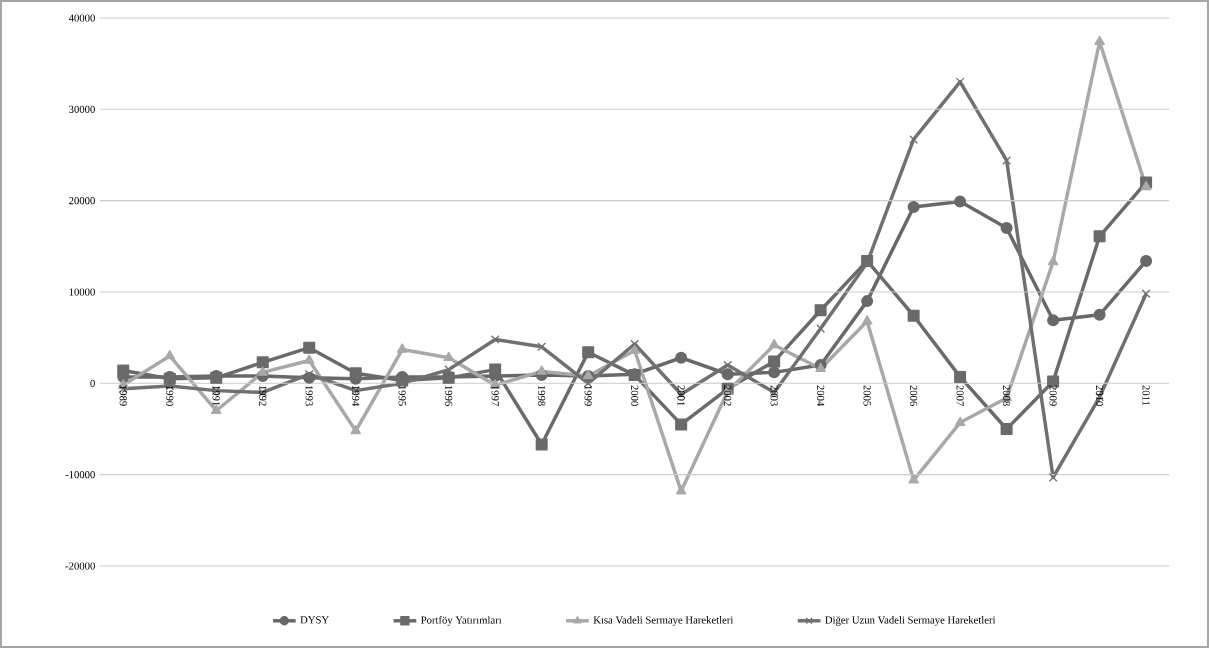 The height and width of the screenshot is (648, 1209). Describe the element at coordinates (82, 292) in the screenshot. I see `y-tick-label: 10000` at that location.